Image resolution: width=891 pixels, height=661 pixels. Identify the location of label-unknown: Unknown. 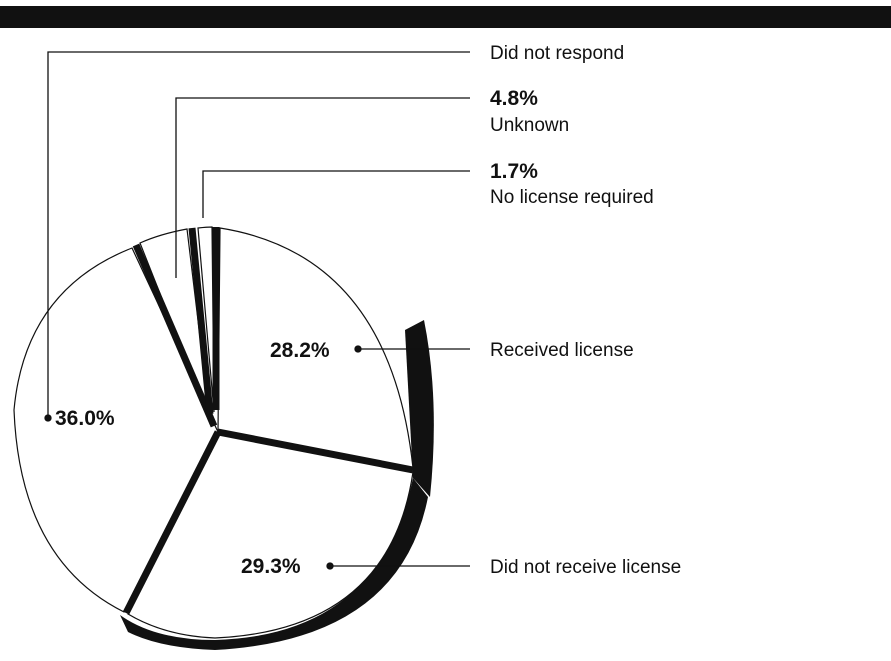
(529, 125).